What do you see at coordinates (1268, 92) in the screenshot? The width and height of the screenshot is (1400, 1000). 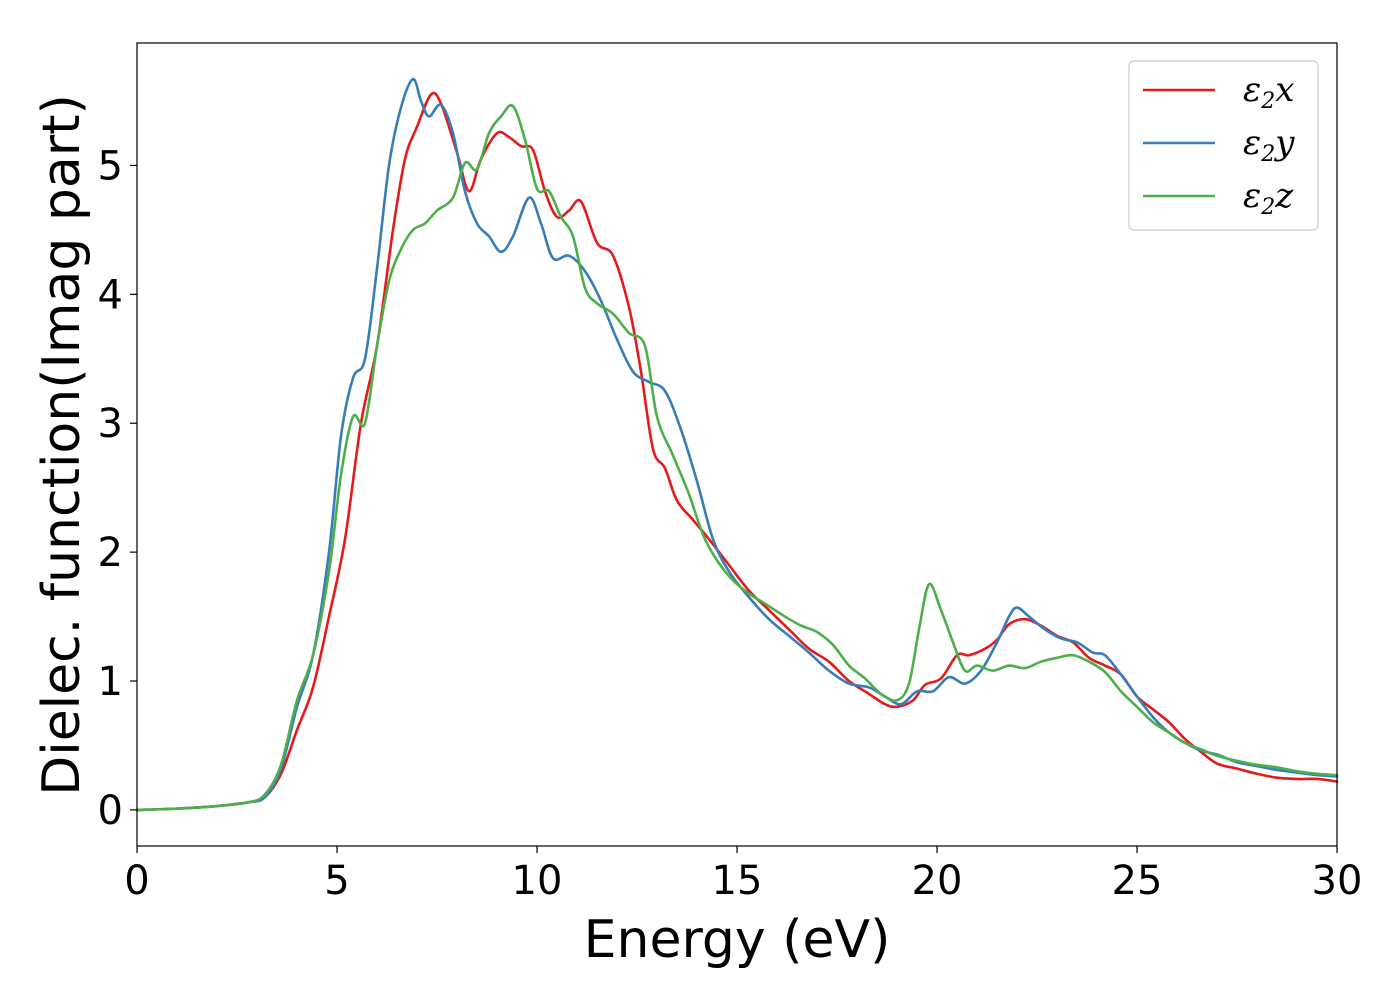 I see `legend-label-x: ε2x` at bounding box center [1268, 92].